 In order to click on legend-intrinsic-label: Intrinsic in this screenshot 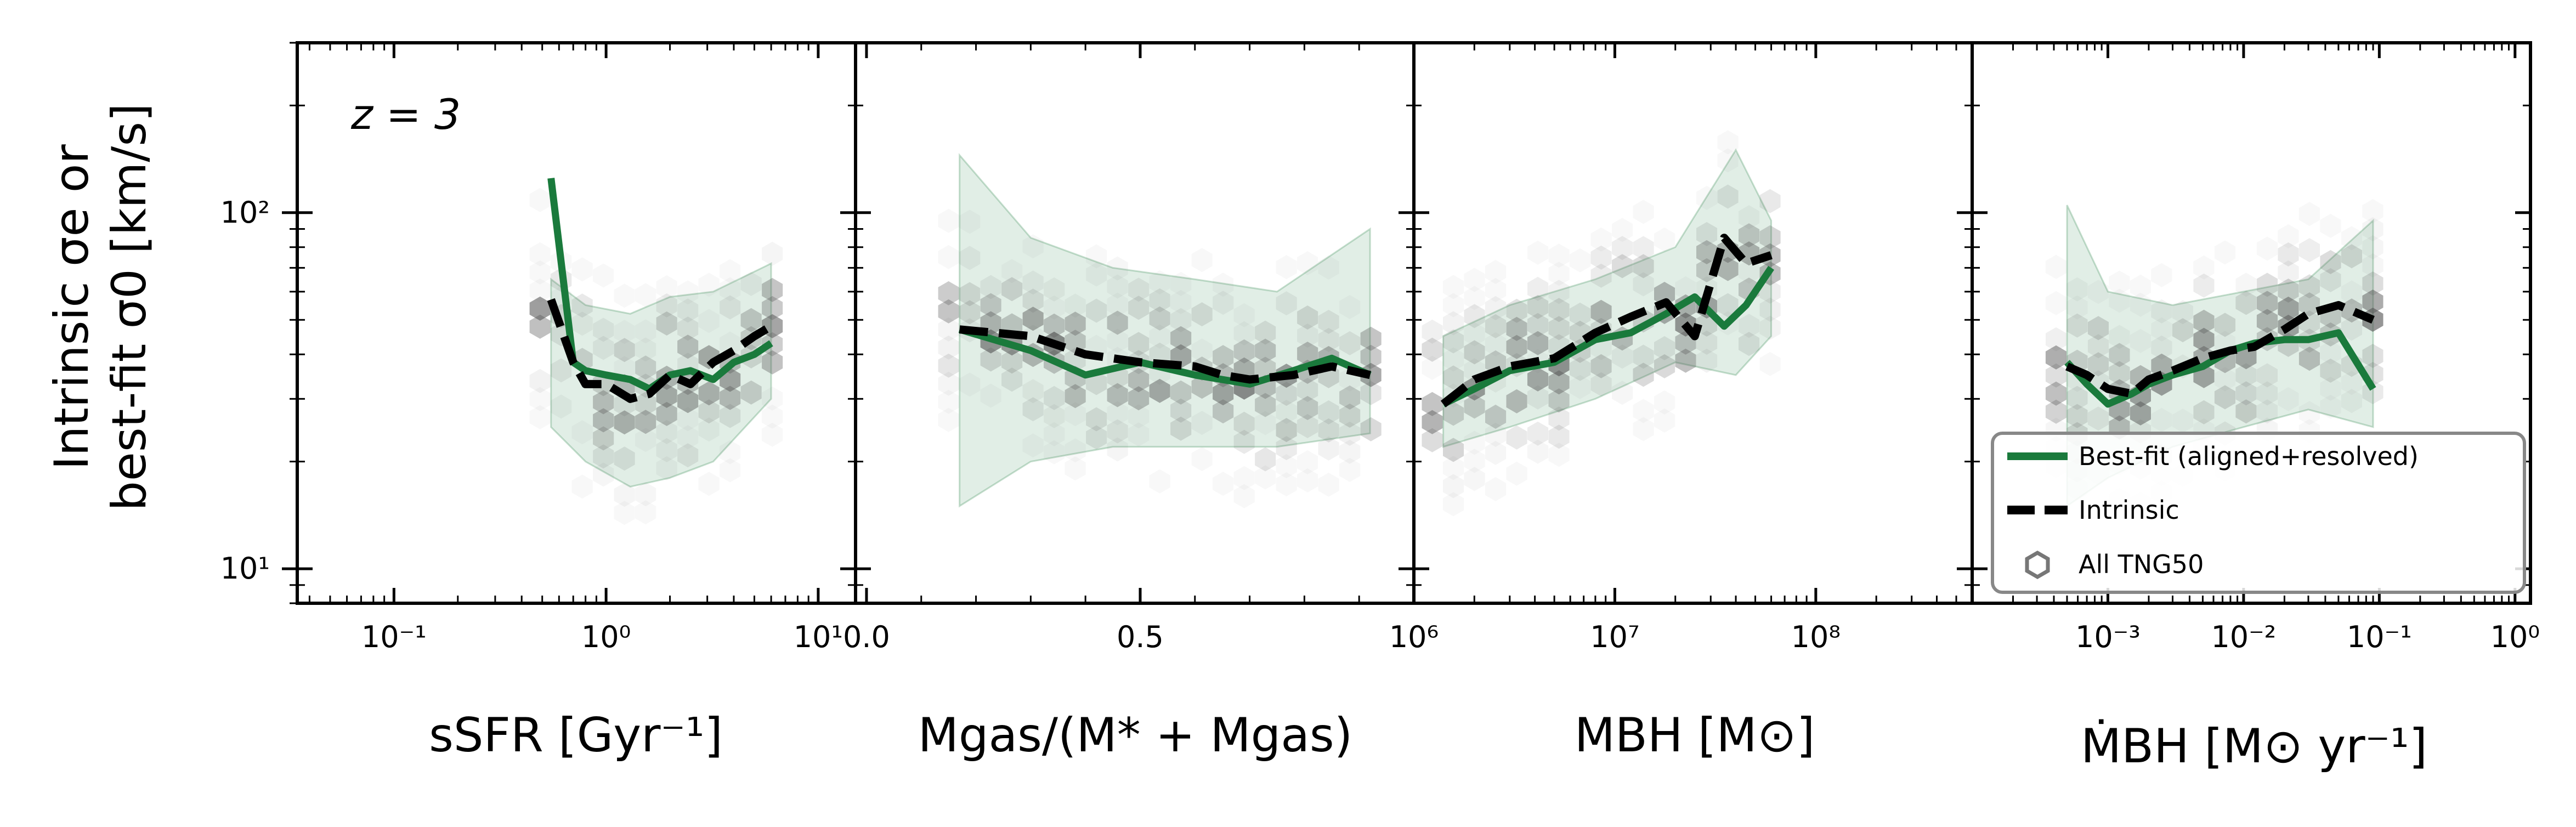, I will do `click(2129, 510)`.